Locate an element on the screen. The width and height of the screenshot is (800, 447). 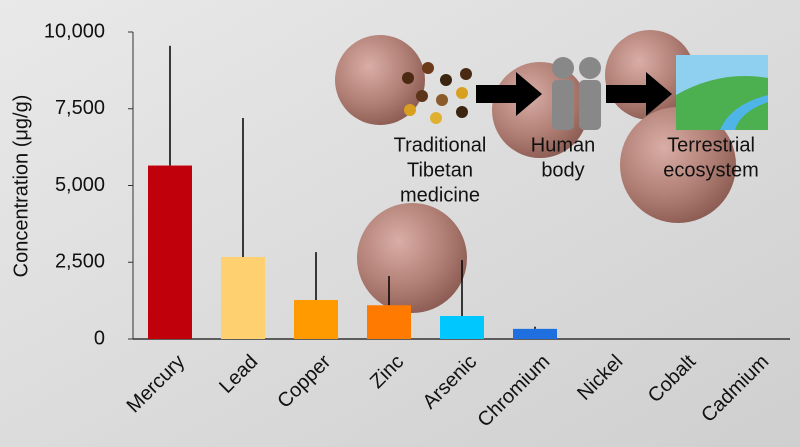
icons is located at coordinates (585, 92).